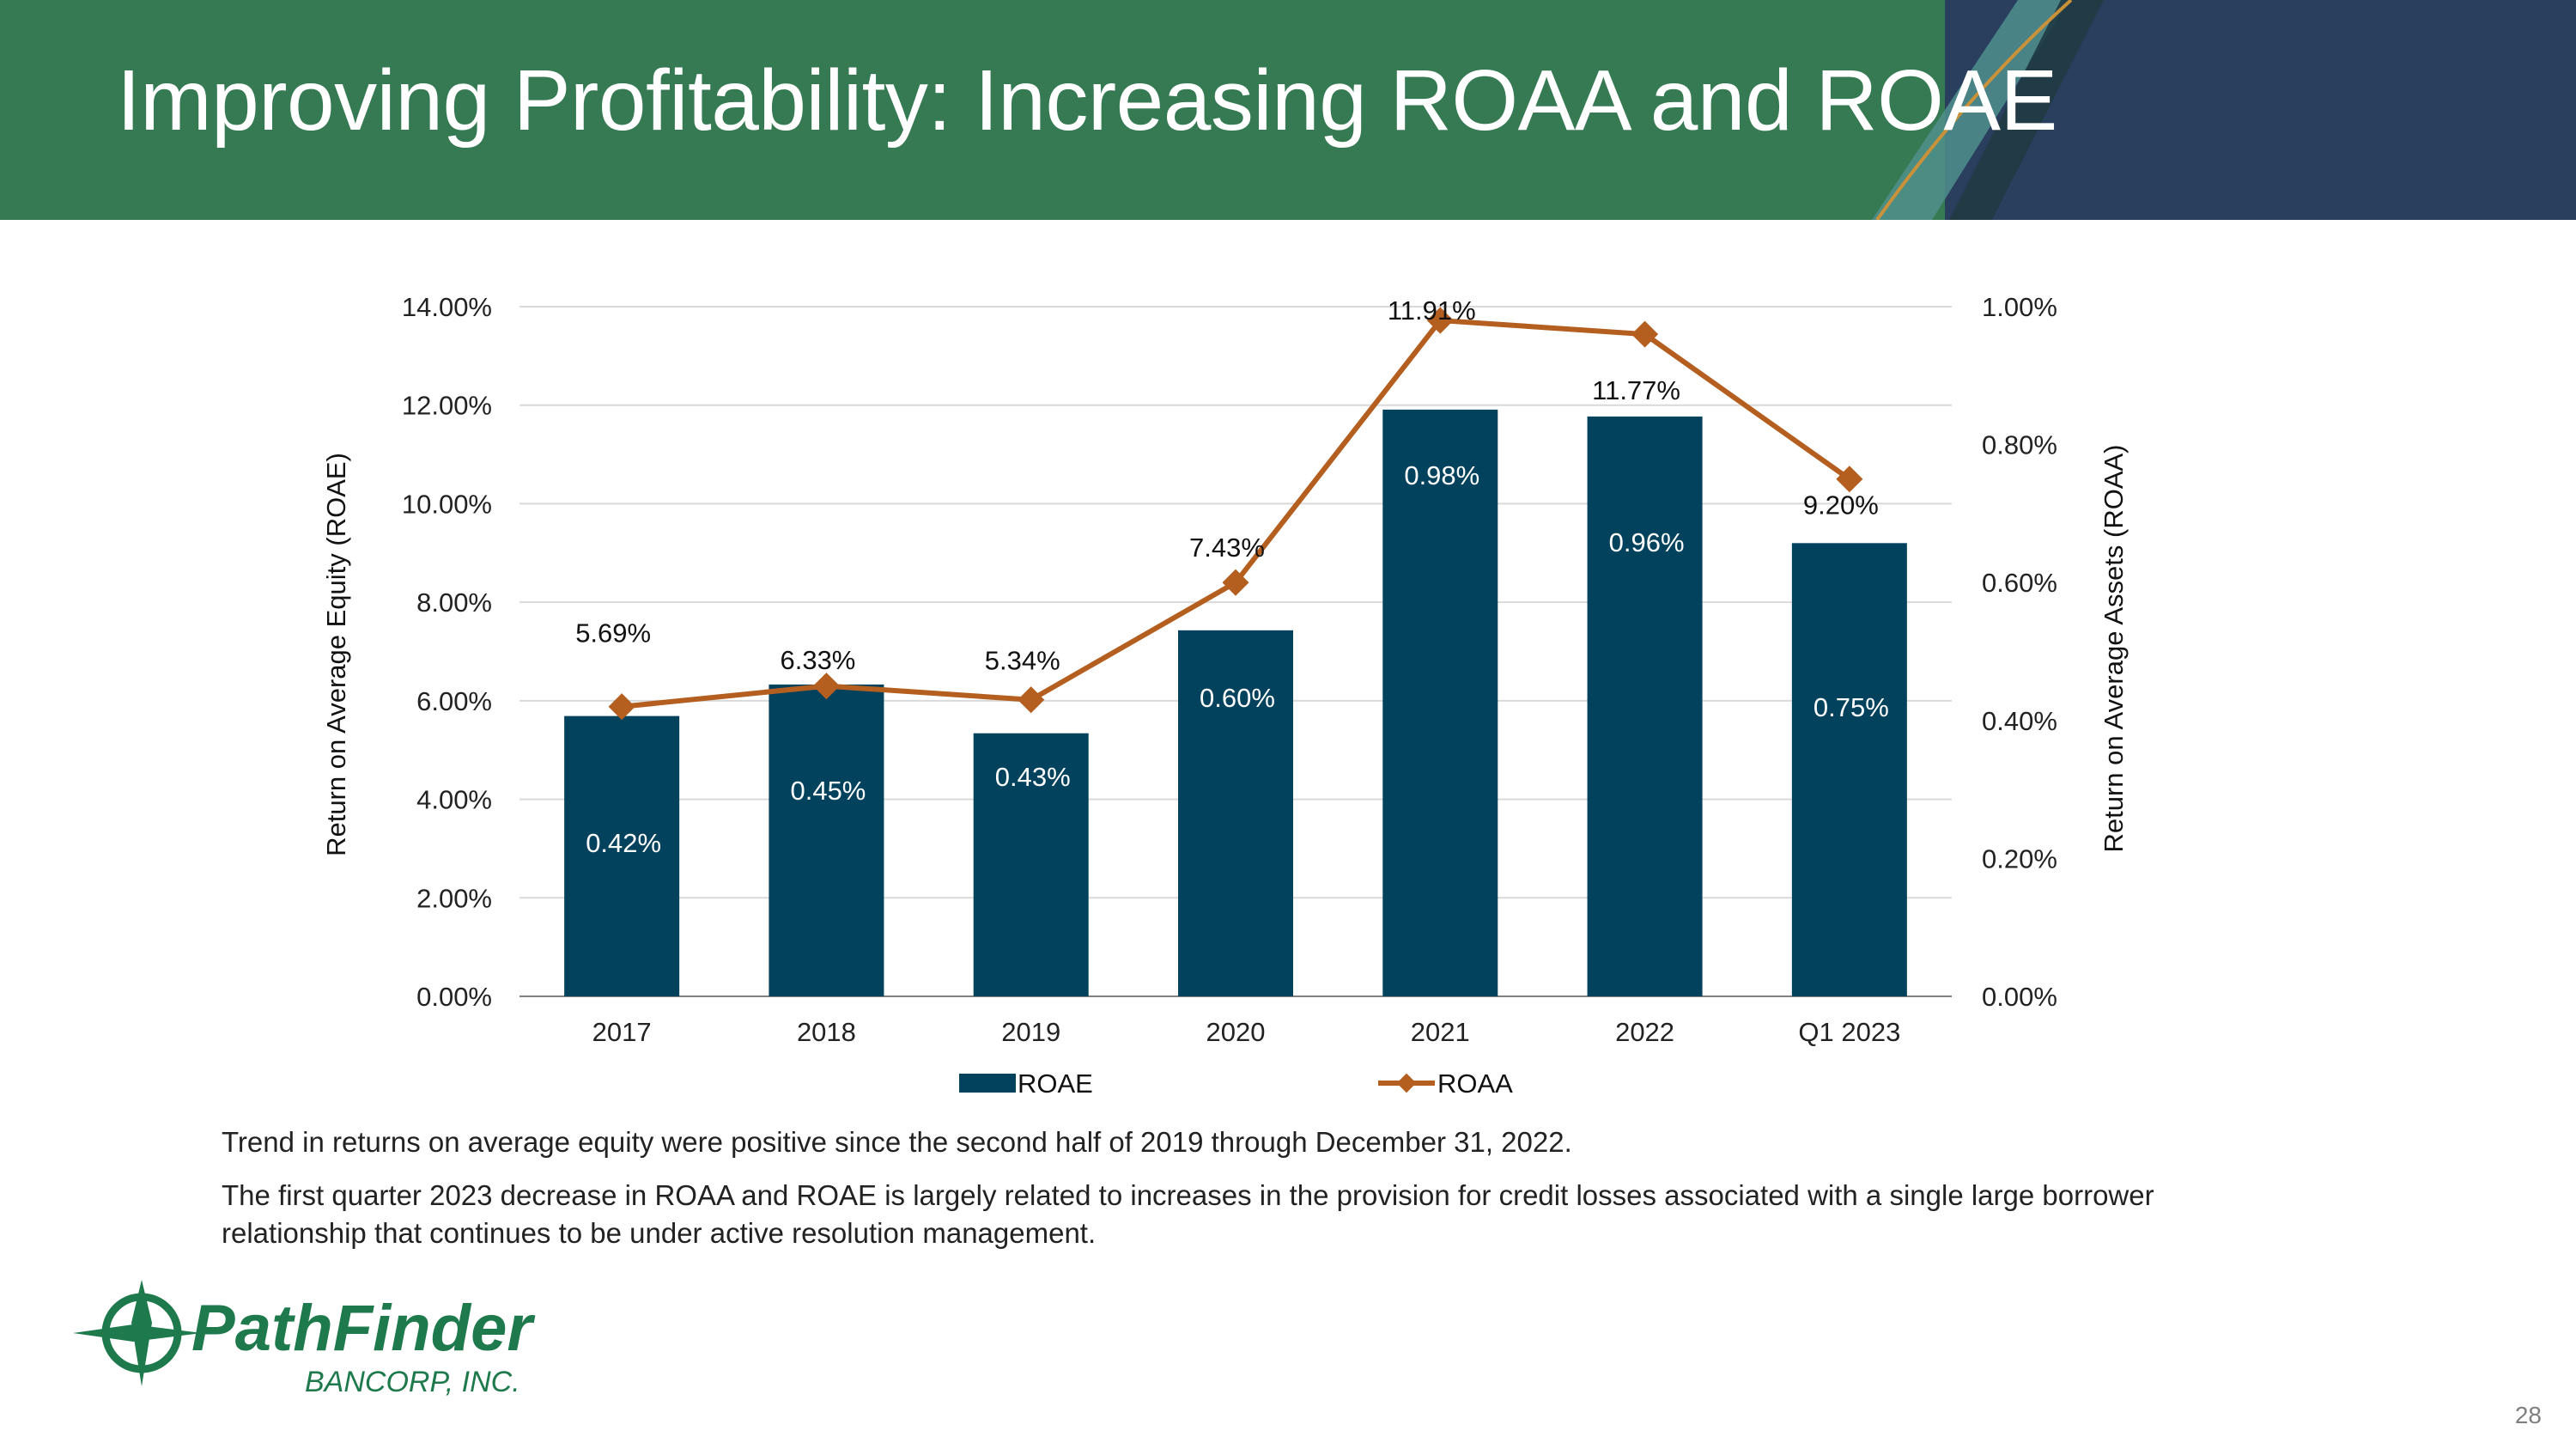 The width and height of the screenshot is (2576, 1449). I want to click on line-data-label: 0.42%, so click(623, 843).